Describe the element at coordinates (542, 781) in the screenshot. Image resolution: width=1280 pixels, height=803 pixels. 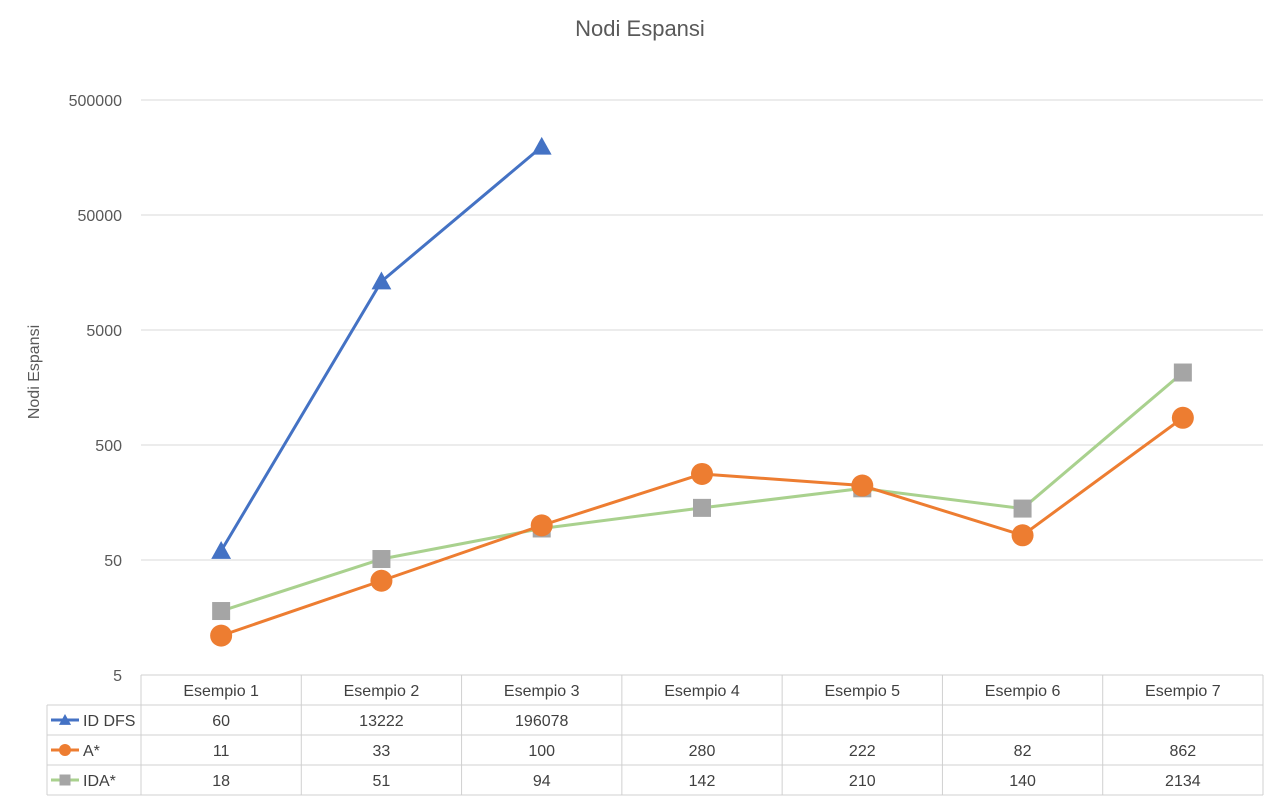
I see `data-label: 94` at that location.